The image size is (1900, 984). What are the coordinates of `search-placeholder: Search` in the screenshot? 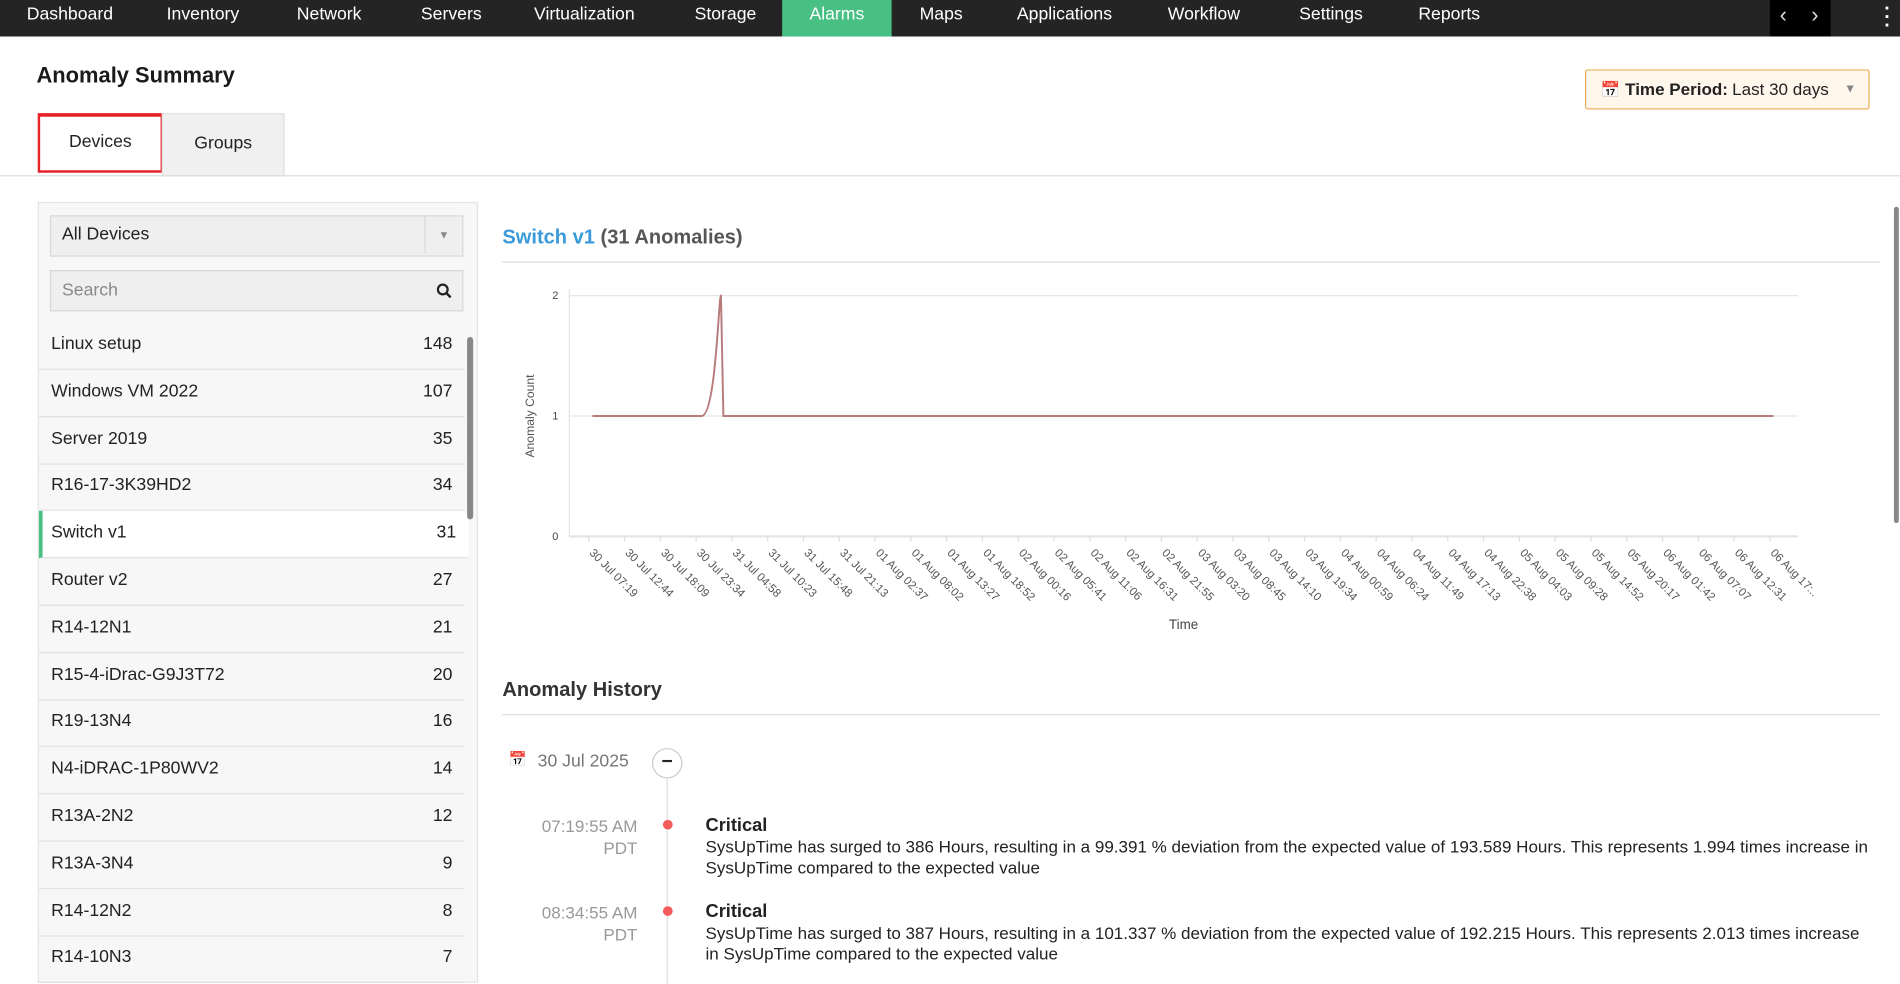 It's located at (90, 290).